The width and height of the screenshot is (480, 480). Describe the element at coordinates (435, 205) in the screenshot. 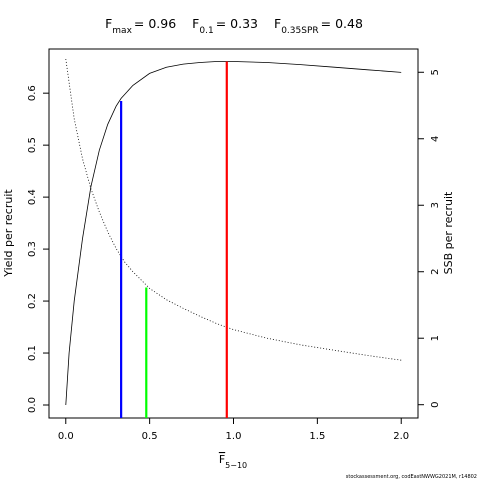

I see `y-right-tick-label: 3` at that location.